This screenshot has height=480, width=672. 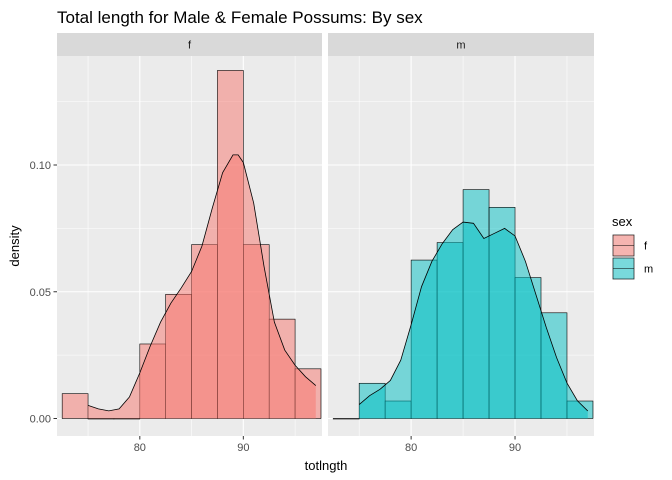 I want to click on facet-strip-label: m, so click(x=460, y=46).